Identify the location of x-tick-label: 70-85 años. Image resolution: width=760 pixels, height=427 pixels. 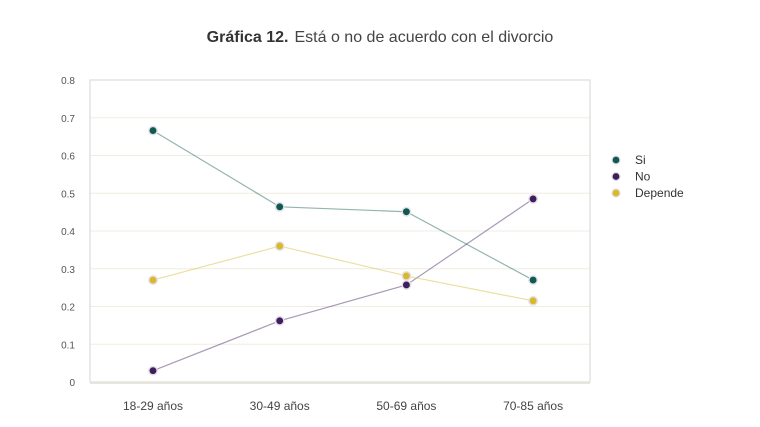
(533, 406).